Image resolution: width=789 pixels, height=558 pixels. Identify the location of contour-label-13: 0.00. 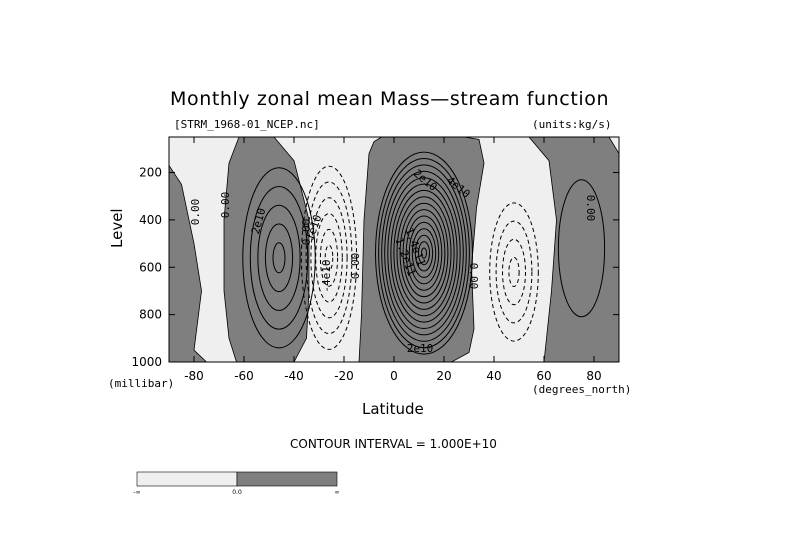
(590, 208).